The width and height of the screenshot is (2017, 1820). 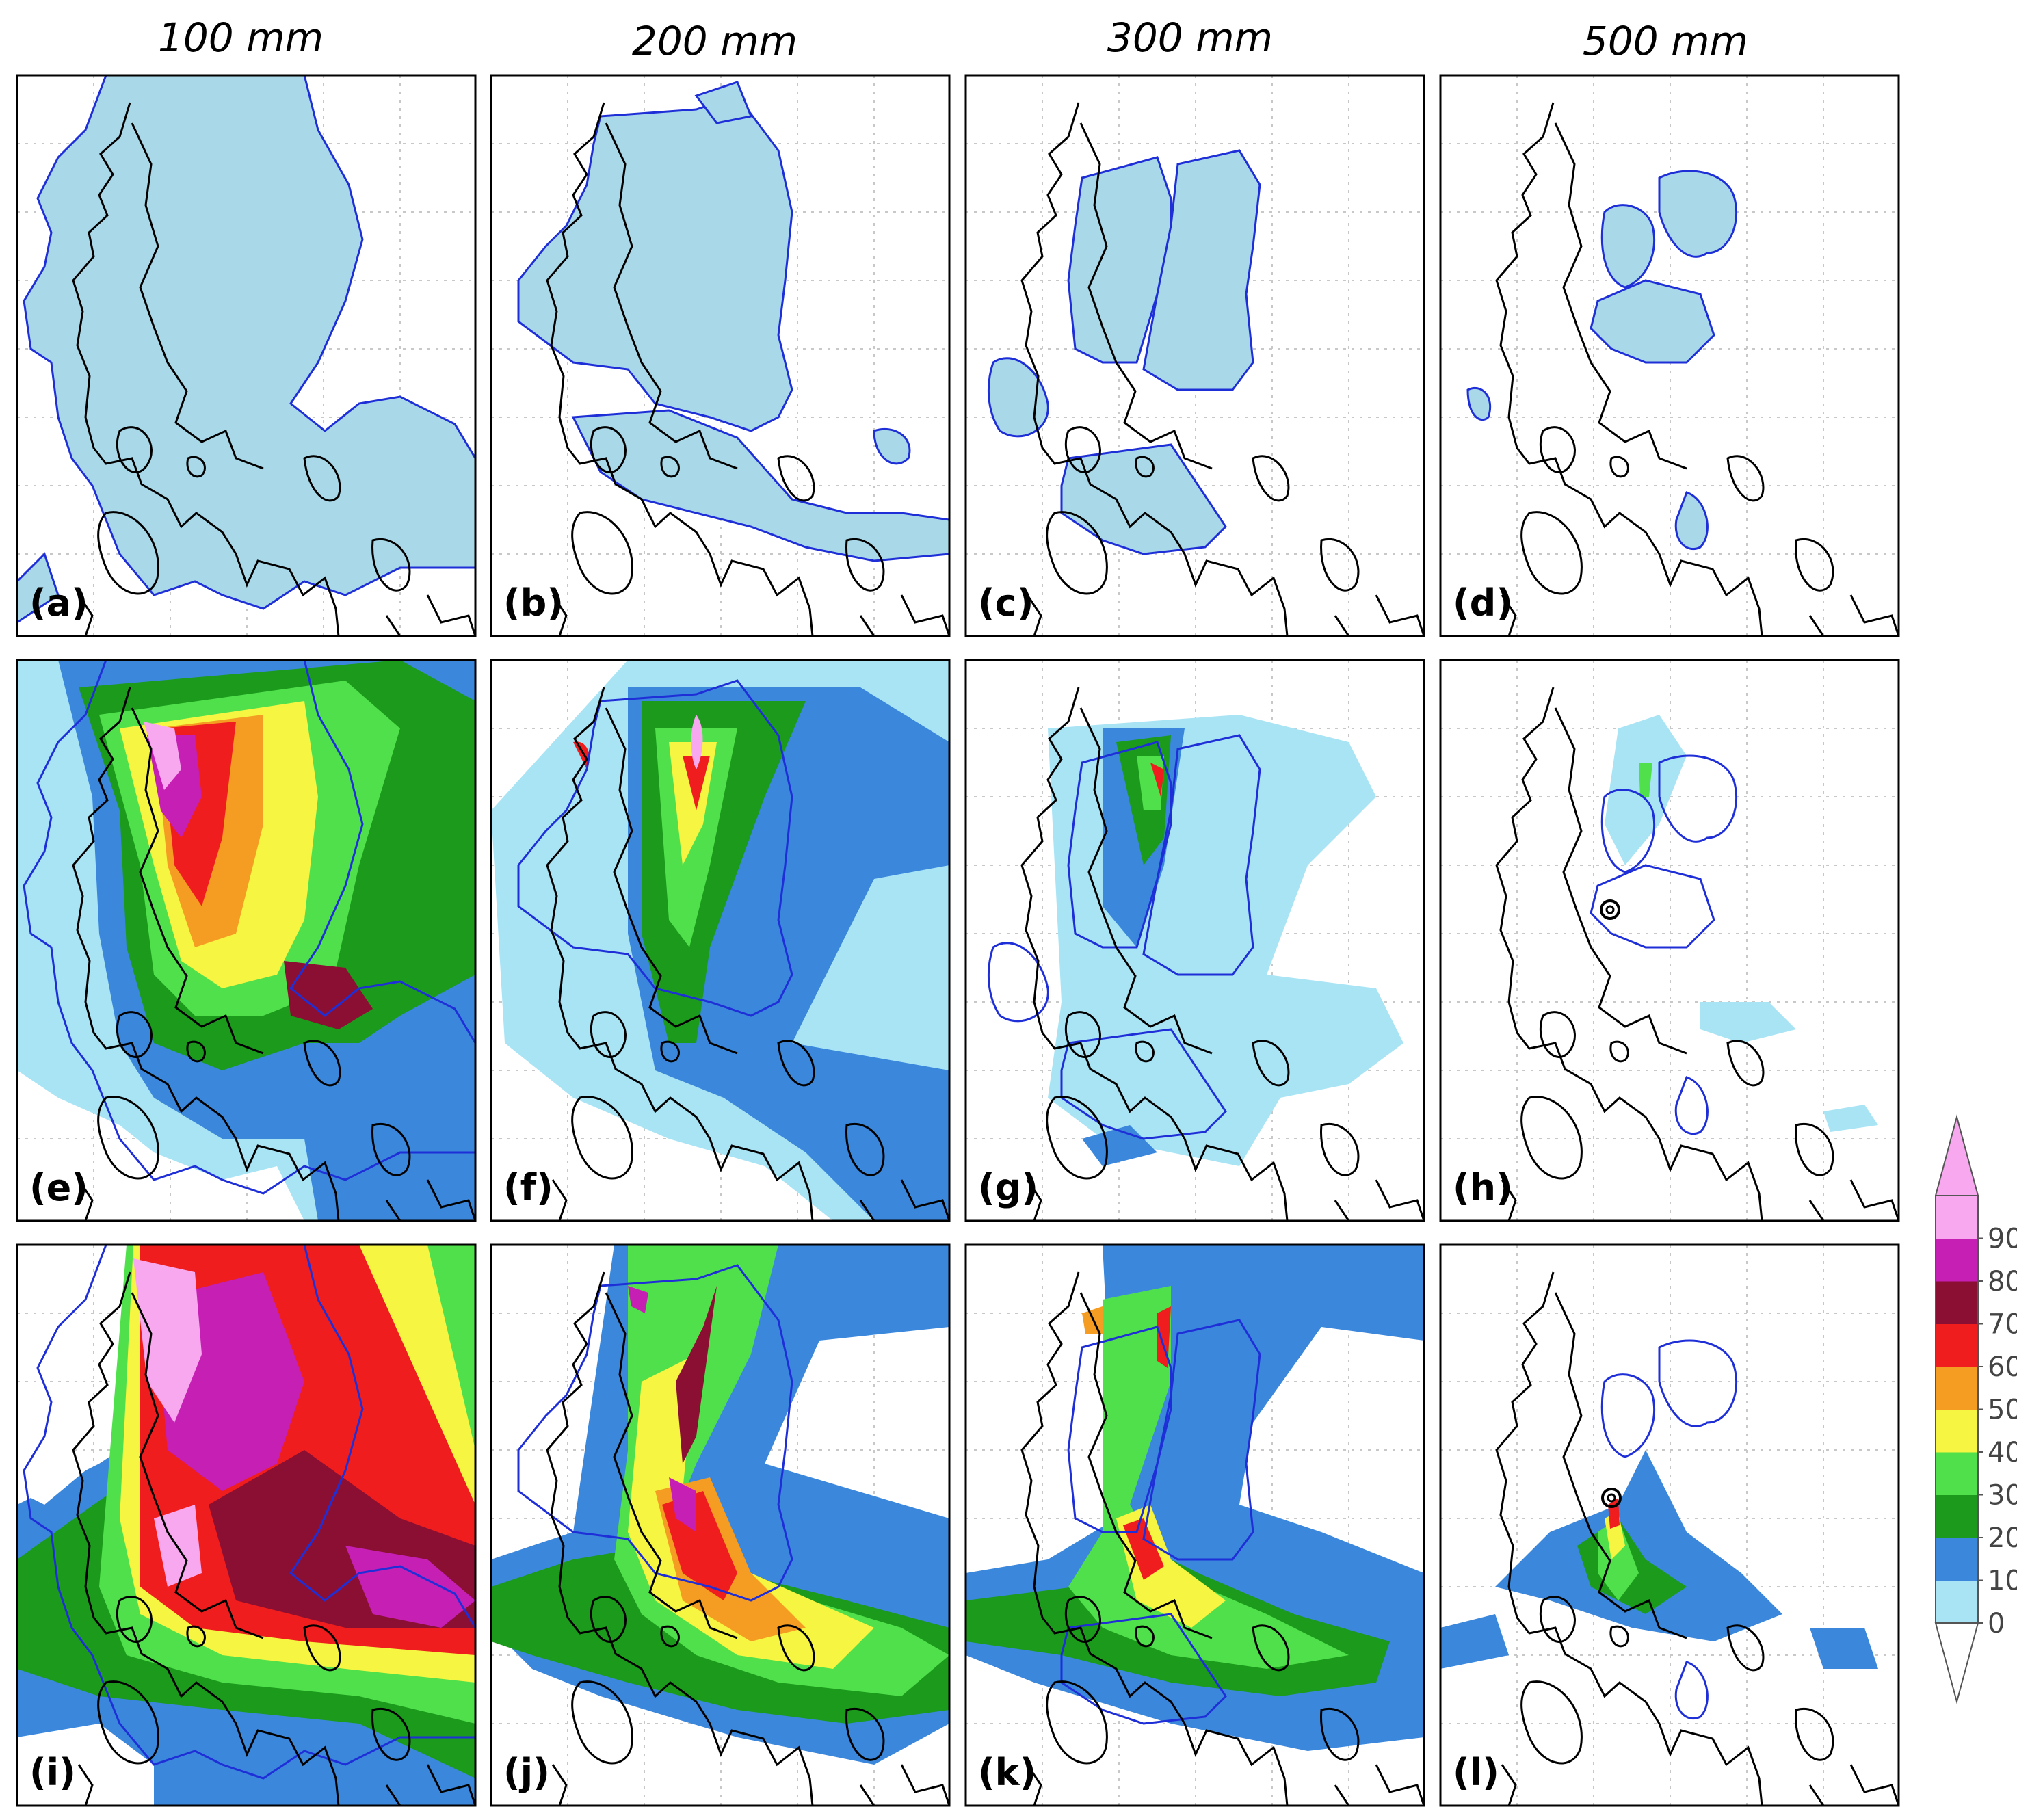 What do you see at coordinates (2003, 1410) in the screenshot?
I see `colorbar-tick-label: 50` at bounding box center [2003, 1410].